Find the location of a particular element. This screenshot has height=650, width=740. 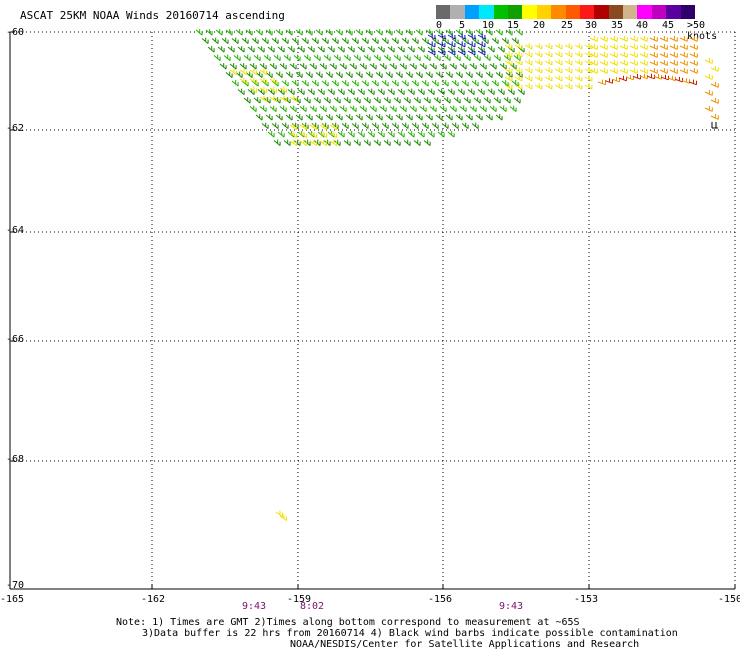

wind-speed-legend is located at coordinates (566, 12).